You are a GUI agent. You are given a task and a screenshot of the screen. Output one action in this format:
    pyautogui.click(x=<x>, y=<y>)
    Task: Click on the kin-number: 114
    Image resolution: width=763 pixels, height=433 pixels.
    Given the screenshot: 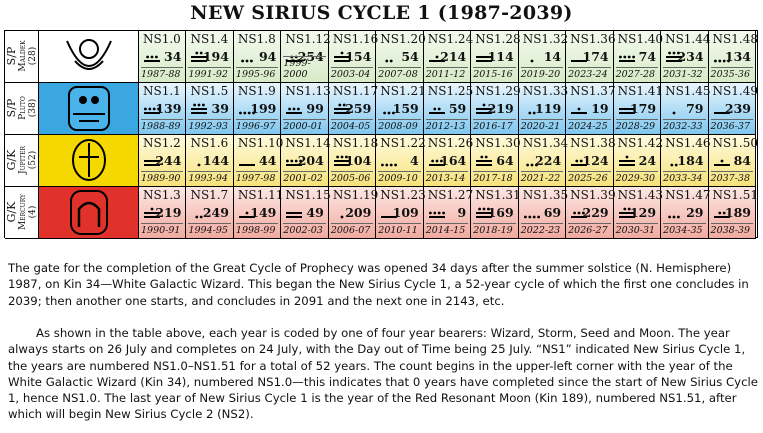 What is the action you would take?
    pyautogui.click(x=500, y=56)
    